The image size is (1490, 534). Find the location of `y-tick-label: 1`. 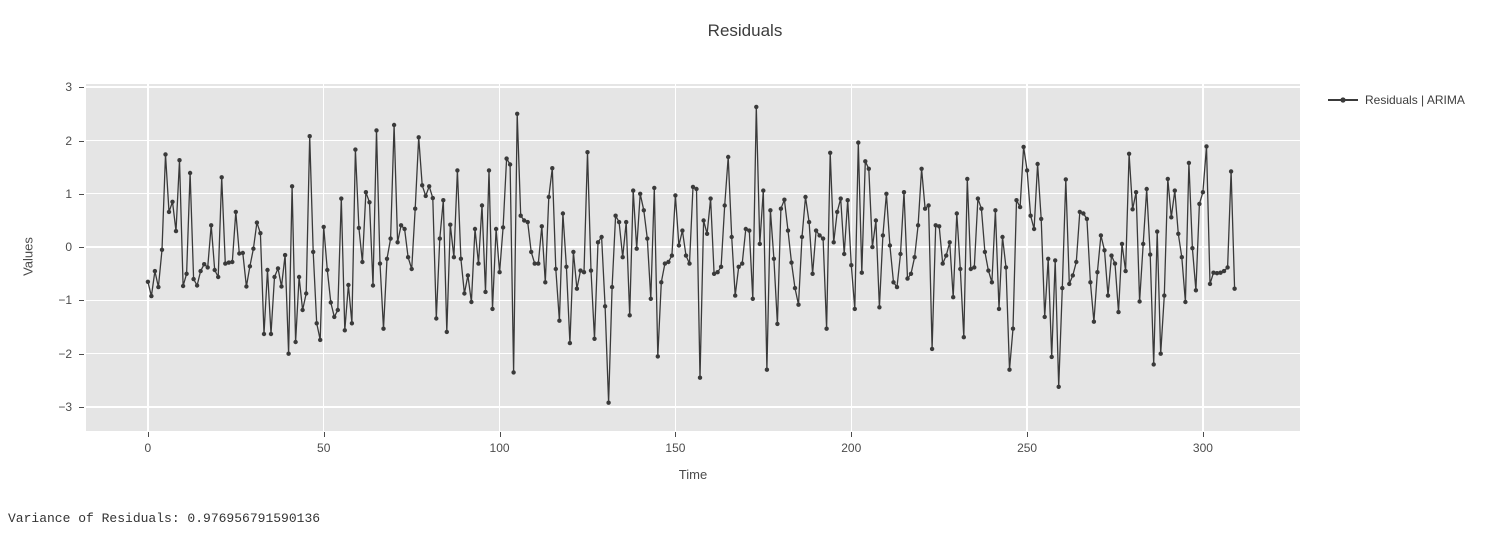

y-tick-label: 1 is located at coordinates (68, 193).